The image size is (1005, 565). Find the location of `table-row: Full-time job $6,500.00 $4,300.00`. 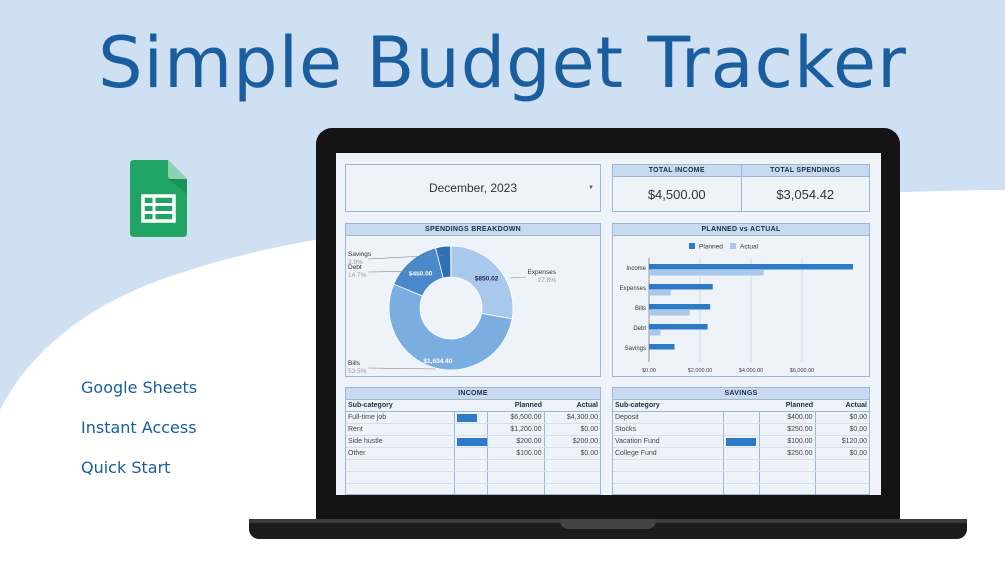

table-row: Full-time job $6,500.00 $4,300.00 is located at coordinates (473, 417).